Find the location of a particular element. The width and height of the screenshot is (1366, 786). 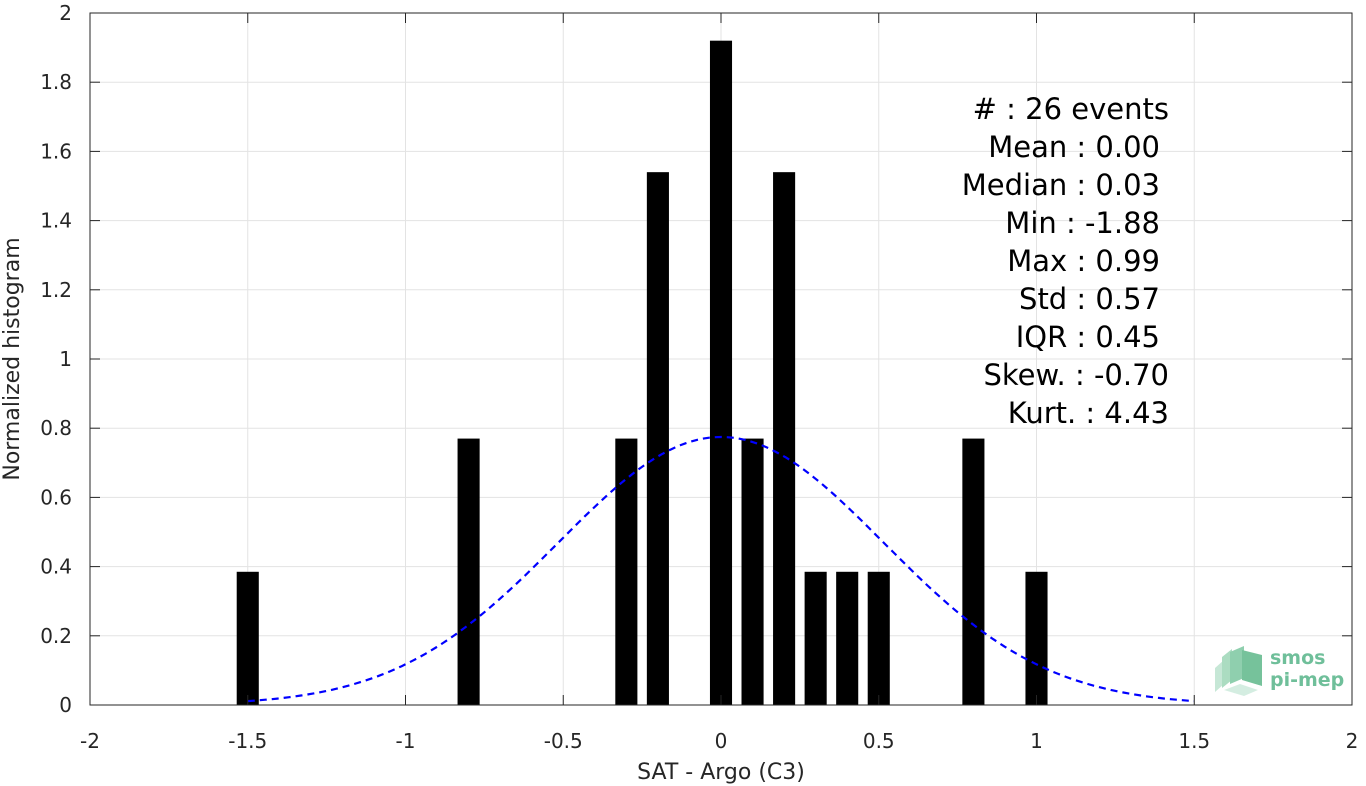

x-tick-label: -1.5 is located at coordinates (247, 741).